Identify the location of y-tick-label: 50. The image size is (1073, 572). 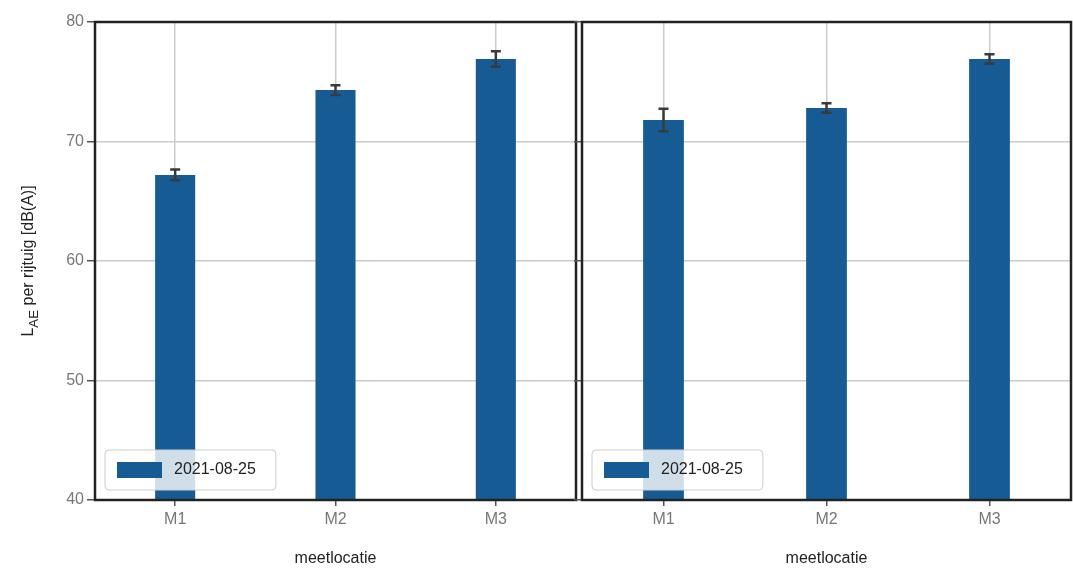
(75, 379).